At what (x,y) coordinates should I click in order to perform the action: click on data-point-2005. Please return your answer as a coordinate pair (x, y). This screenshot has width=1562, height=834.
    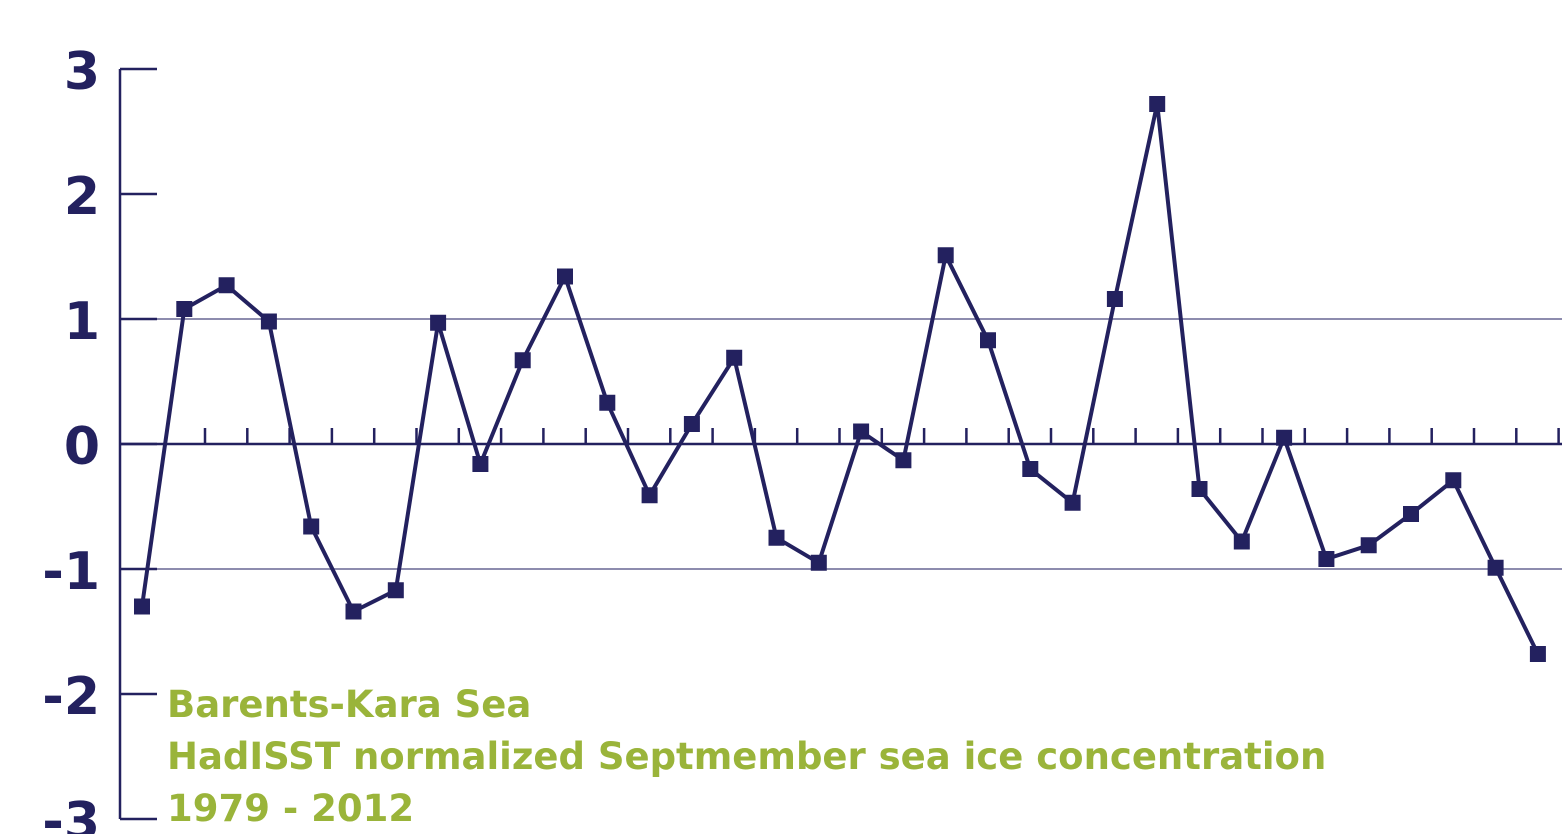
    Looking at the image, I should click on (1241, 541).